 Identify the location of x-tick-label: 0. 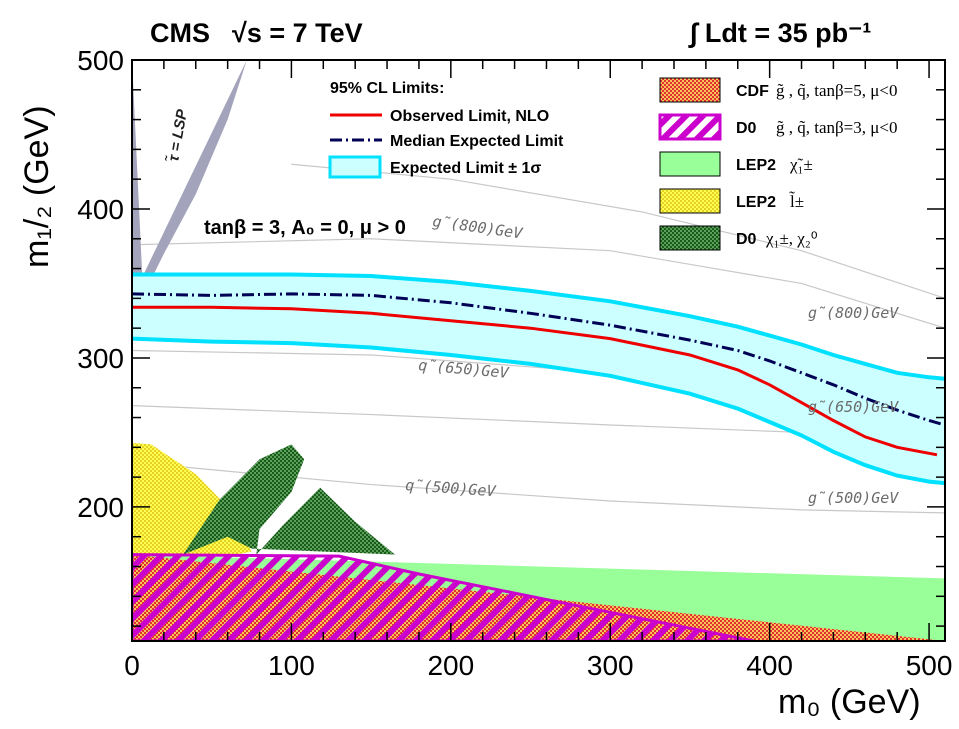
(132, 665).